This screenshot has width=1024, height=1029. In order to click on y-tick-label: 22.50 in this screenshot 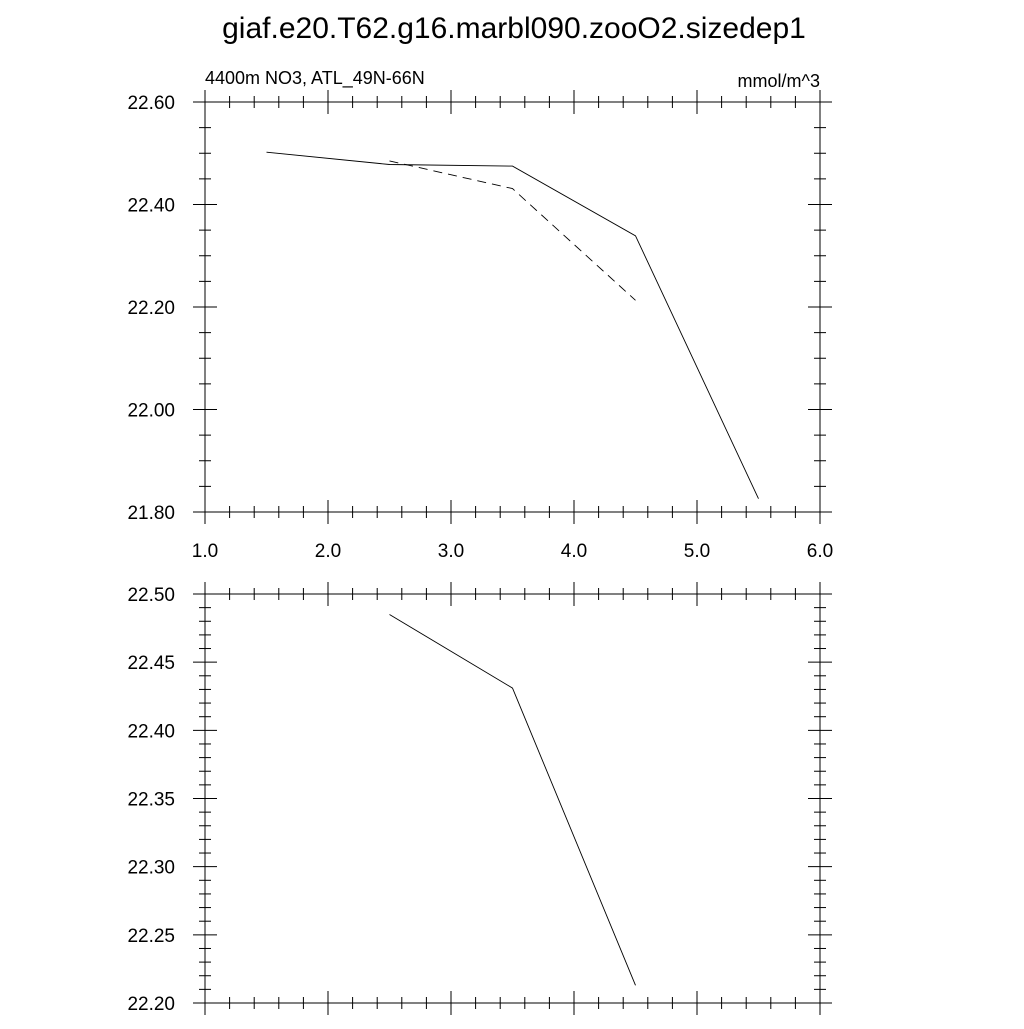, I will do `click(151, 595)`.